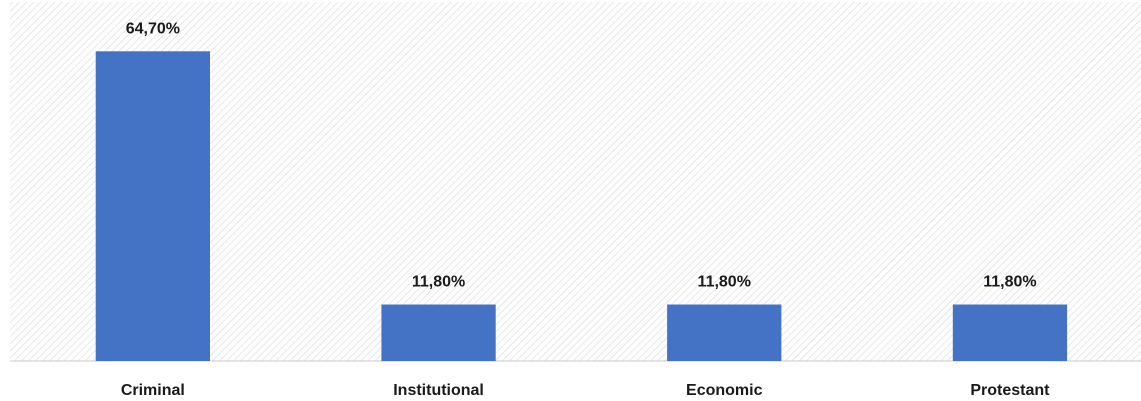  Describe the element at coordinates (153, 390) in the screenshot. I see `x-tick-label: Criminal` at that location.